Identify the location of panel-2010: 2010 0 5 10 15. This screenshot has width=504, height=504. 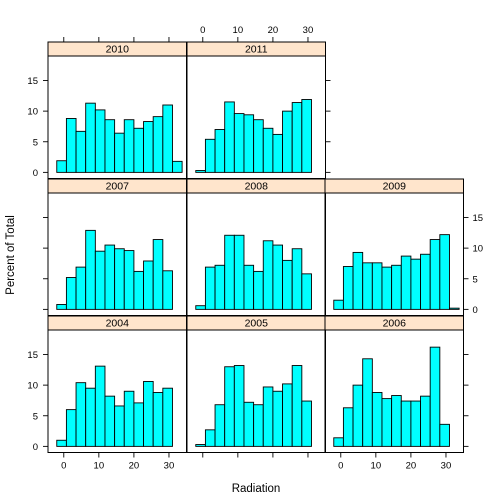
(107, 108).